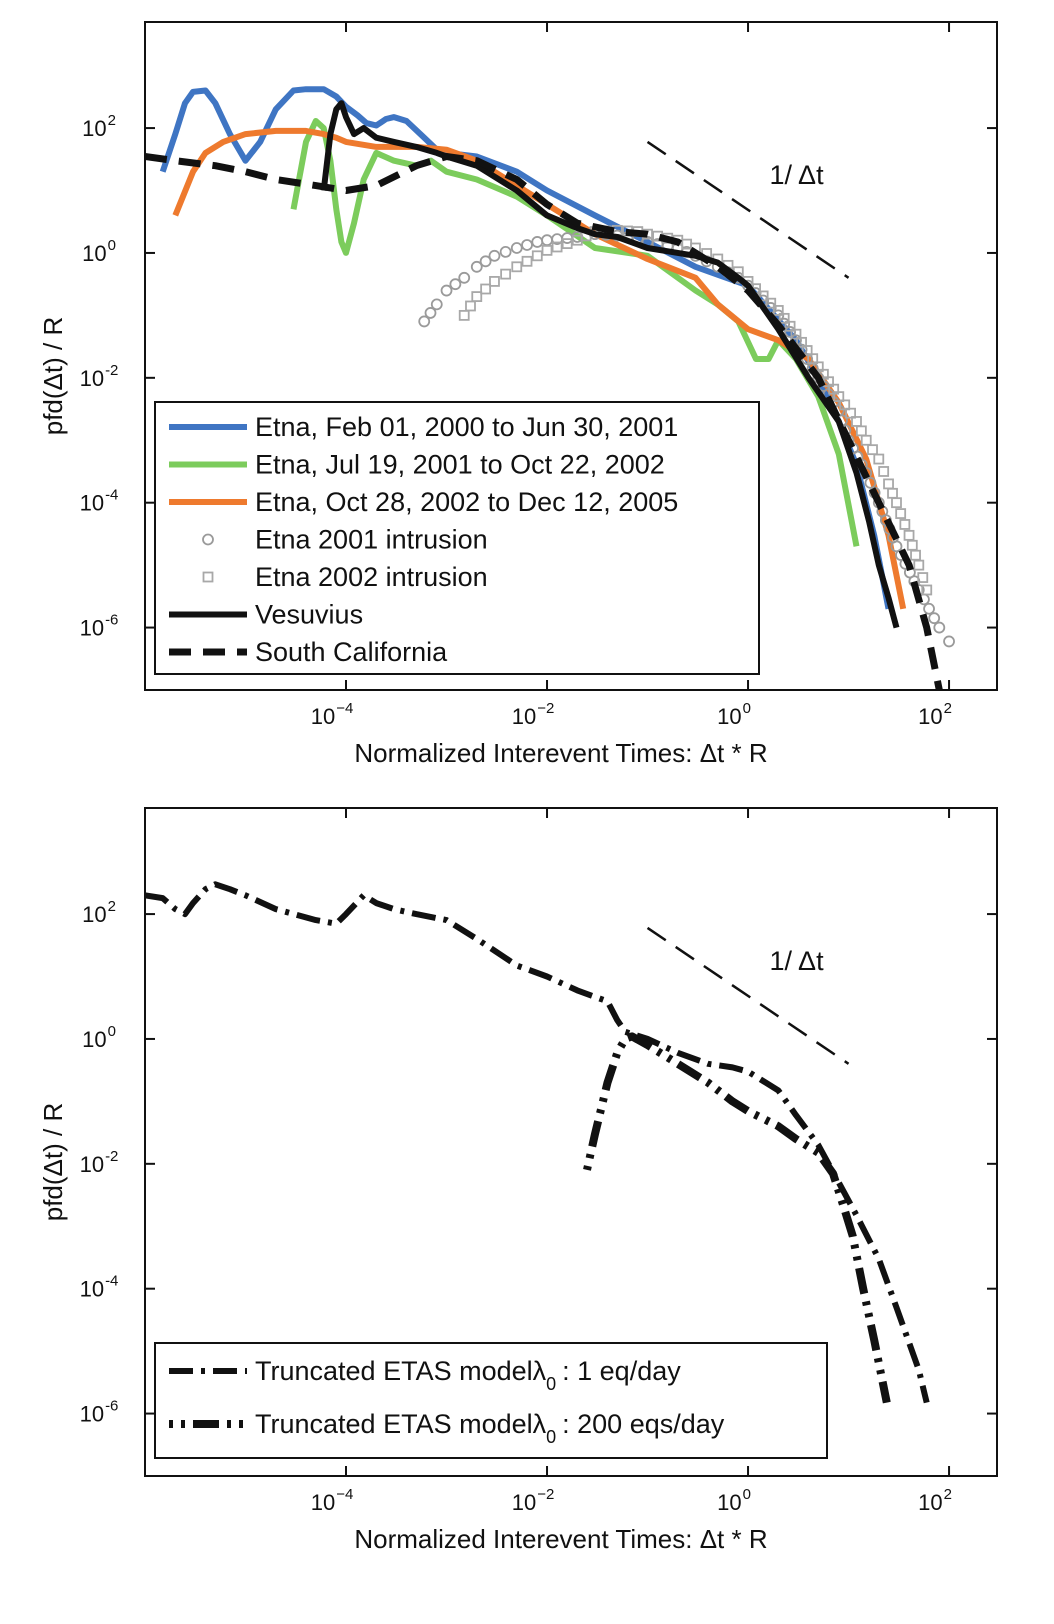 The height and width of the screenshot is (1624, 1054). I want to click on x-axis-label: Normalized Interevent Times: Δt * R, so click(560, 1539).